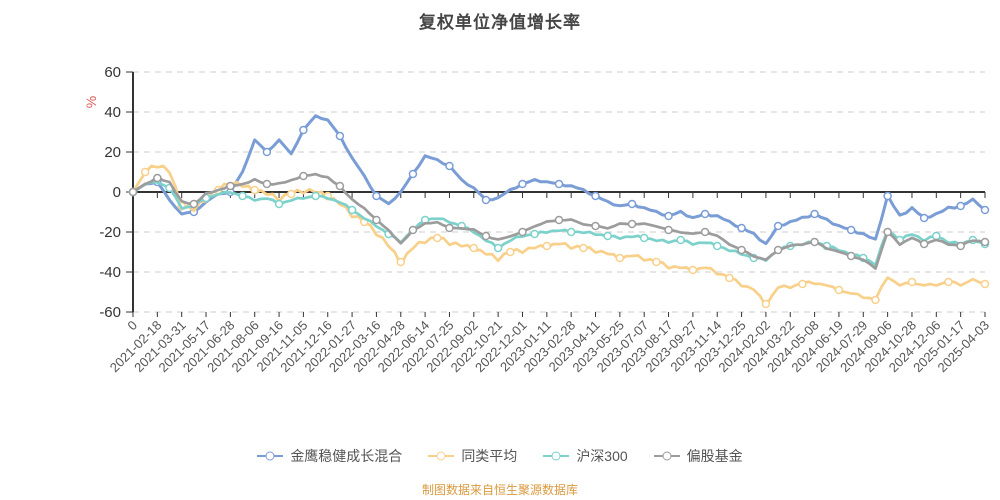 This screenshot has width=1000, height=500. I want to click on x-tick-label: 0, so click(132, 326).